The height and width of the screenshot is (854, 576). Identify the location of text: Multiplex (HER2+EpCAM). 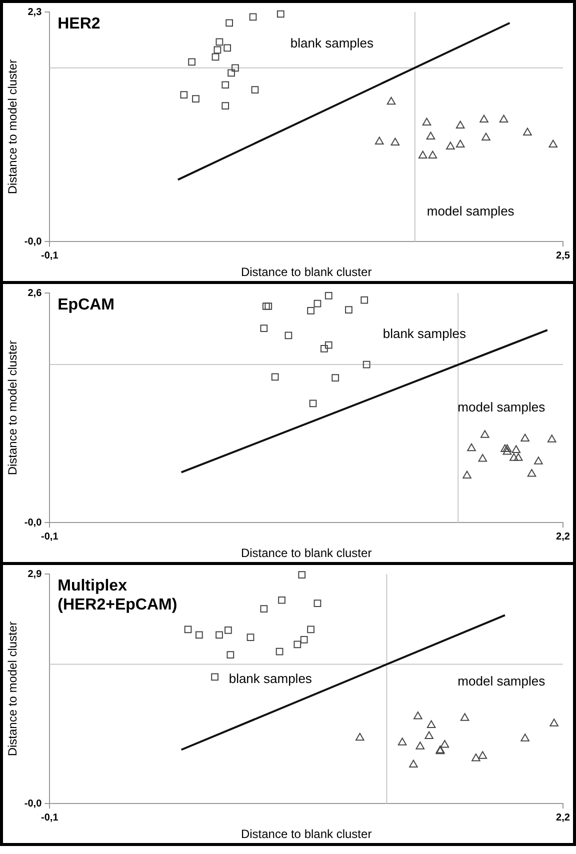
(118, 595).